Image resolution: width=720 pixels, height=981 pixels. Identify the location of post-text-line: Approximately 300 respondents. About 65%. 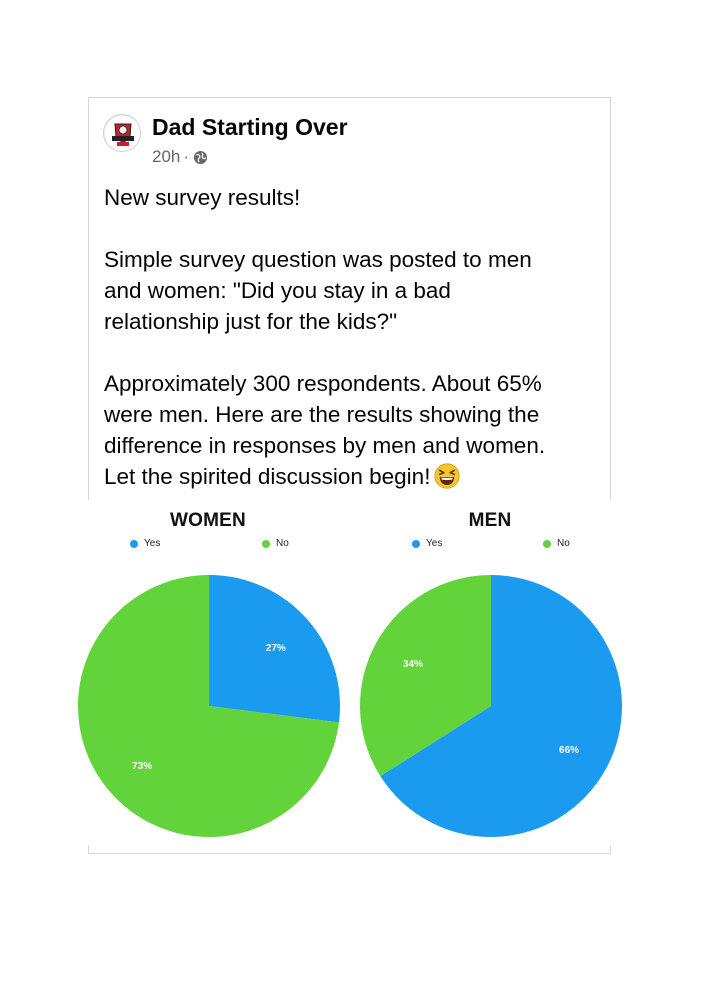
(323, 383).